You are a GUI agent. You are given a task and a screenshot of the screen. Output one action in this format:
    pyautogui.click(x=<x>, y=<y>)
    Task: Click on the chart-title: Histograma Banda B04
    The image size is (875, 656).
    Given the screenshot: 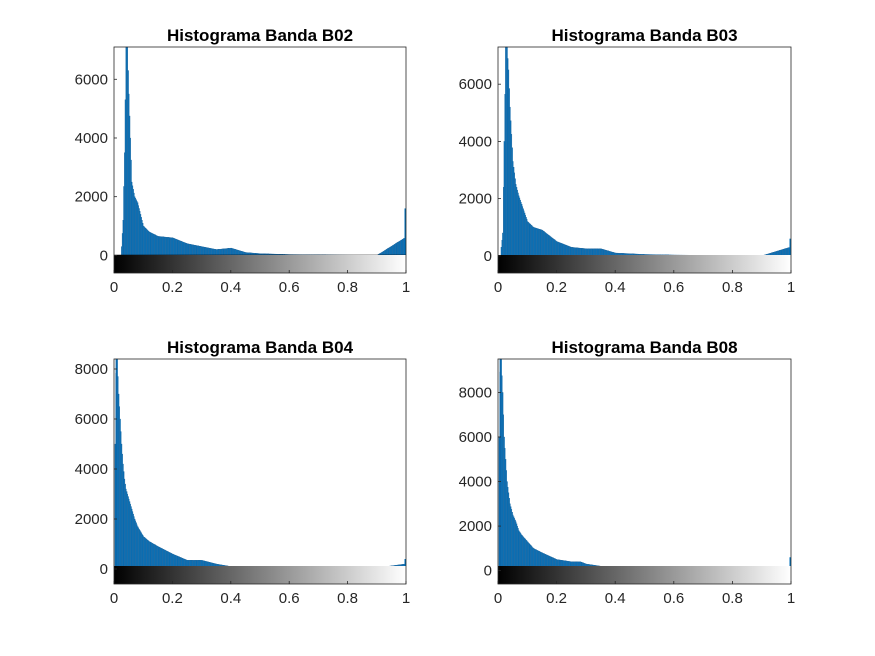 What is the action you would take?
    pyautogui.click(x=260, y=347)
    